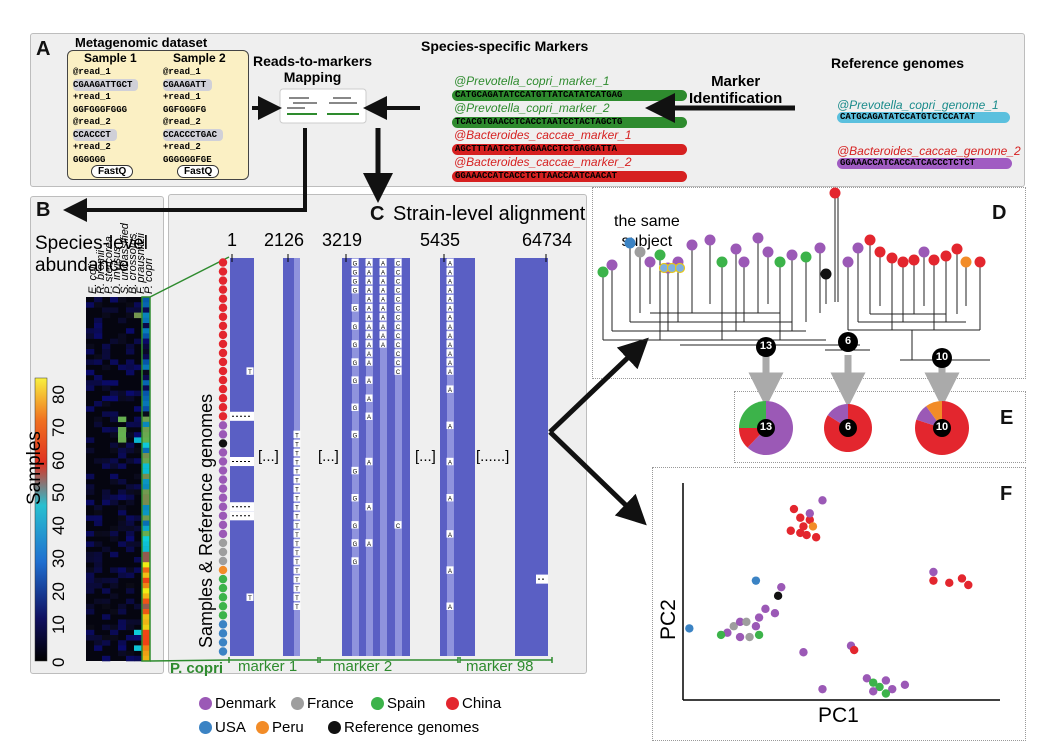 The width and height of the screenshot is (1038, 744). What do you see at coordinates (149, 276) in the screenshot?
I see `species-label: P. copri` at bounding box center [149, 276].